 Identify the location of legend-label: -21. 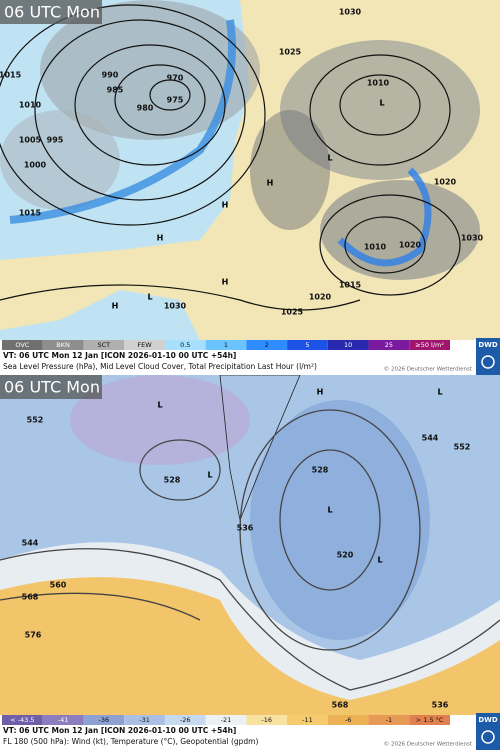
(226, 720).